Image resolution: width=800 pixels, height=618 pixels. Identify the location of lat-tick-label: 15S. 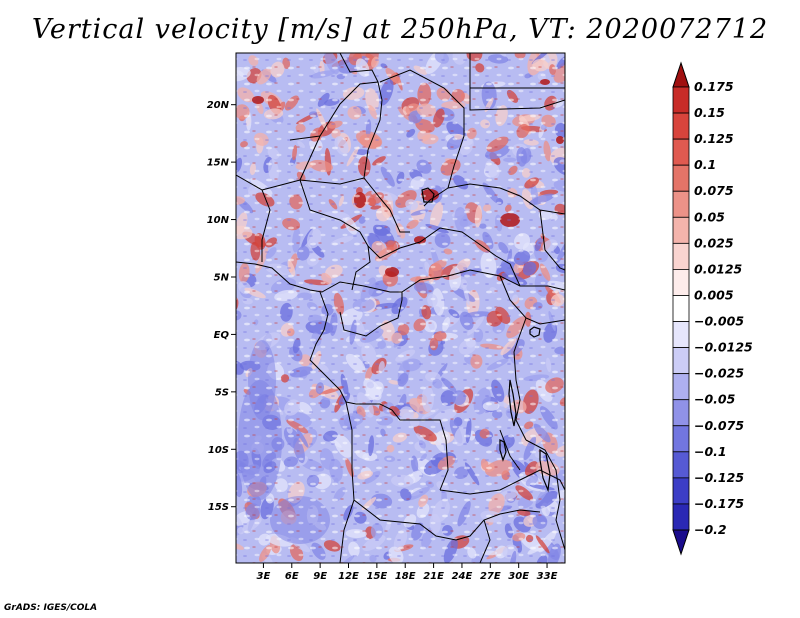
(218, 507).